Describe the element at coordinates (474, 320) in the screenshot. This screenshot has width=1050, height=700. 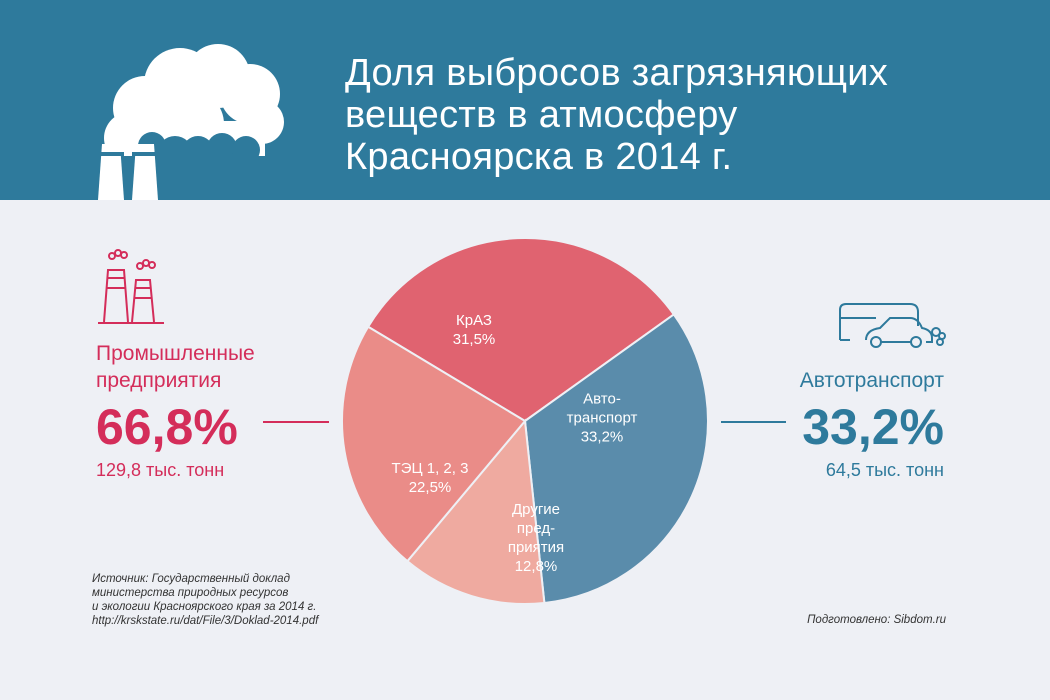
I see `pie-slice-label-line: КрАЗ` at that location.